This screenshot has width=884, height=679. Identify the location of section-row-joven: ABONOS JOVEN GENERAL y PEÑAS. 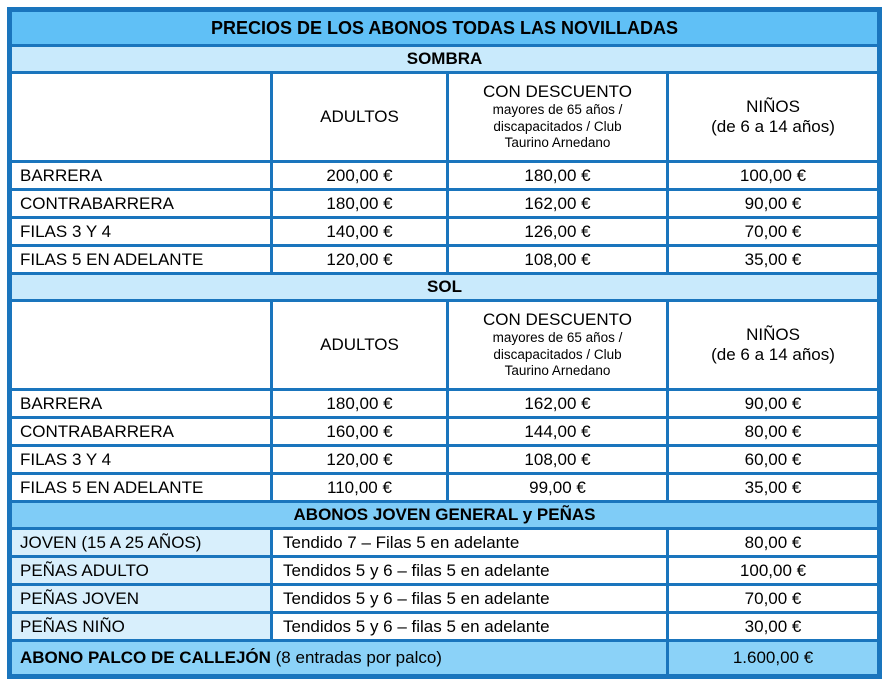
(444, 515).